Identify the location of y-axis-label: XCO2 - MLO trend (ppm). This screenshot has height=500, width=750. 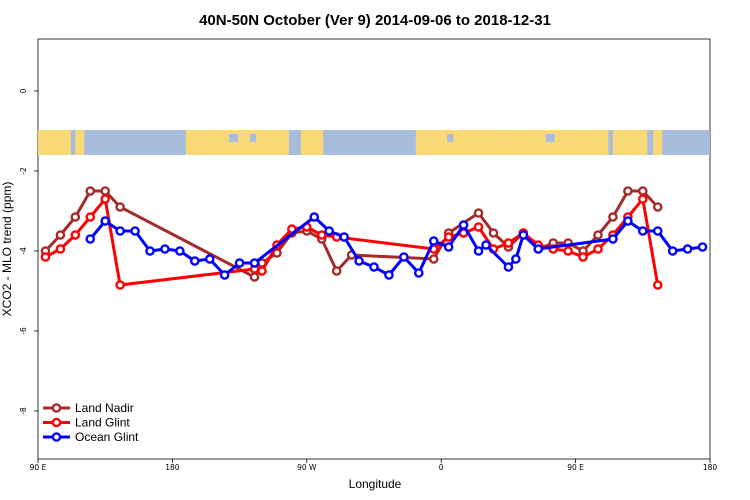
(7, 249).